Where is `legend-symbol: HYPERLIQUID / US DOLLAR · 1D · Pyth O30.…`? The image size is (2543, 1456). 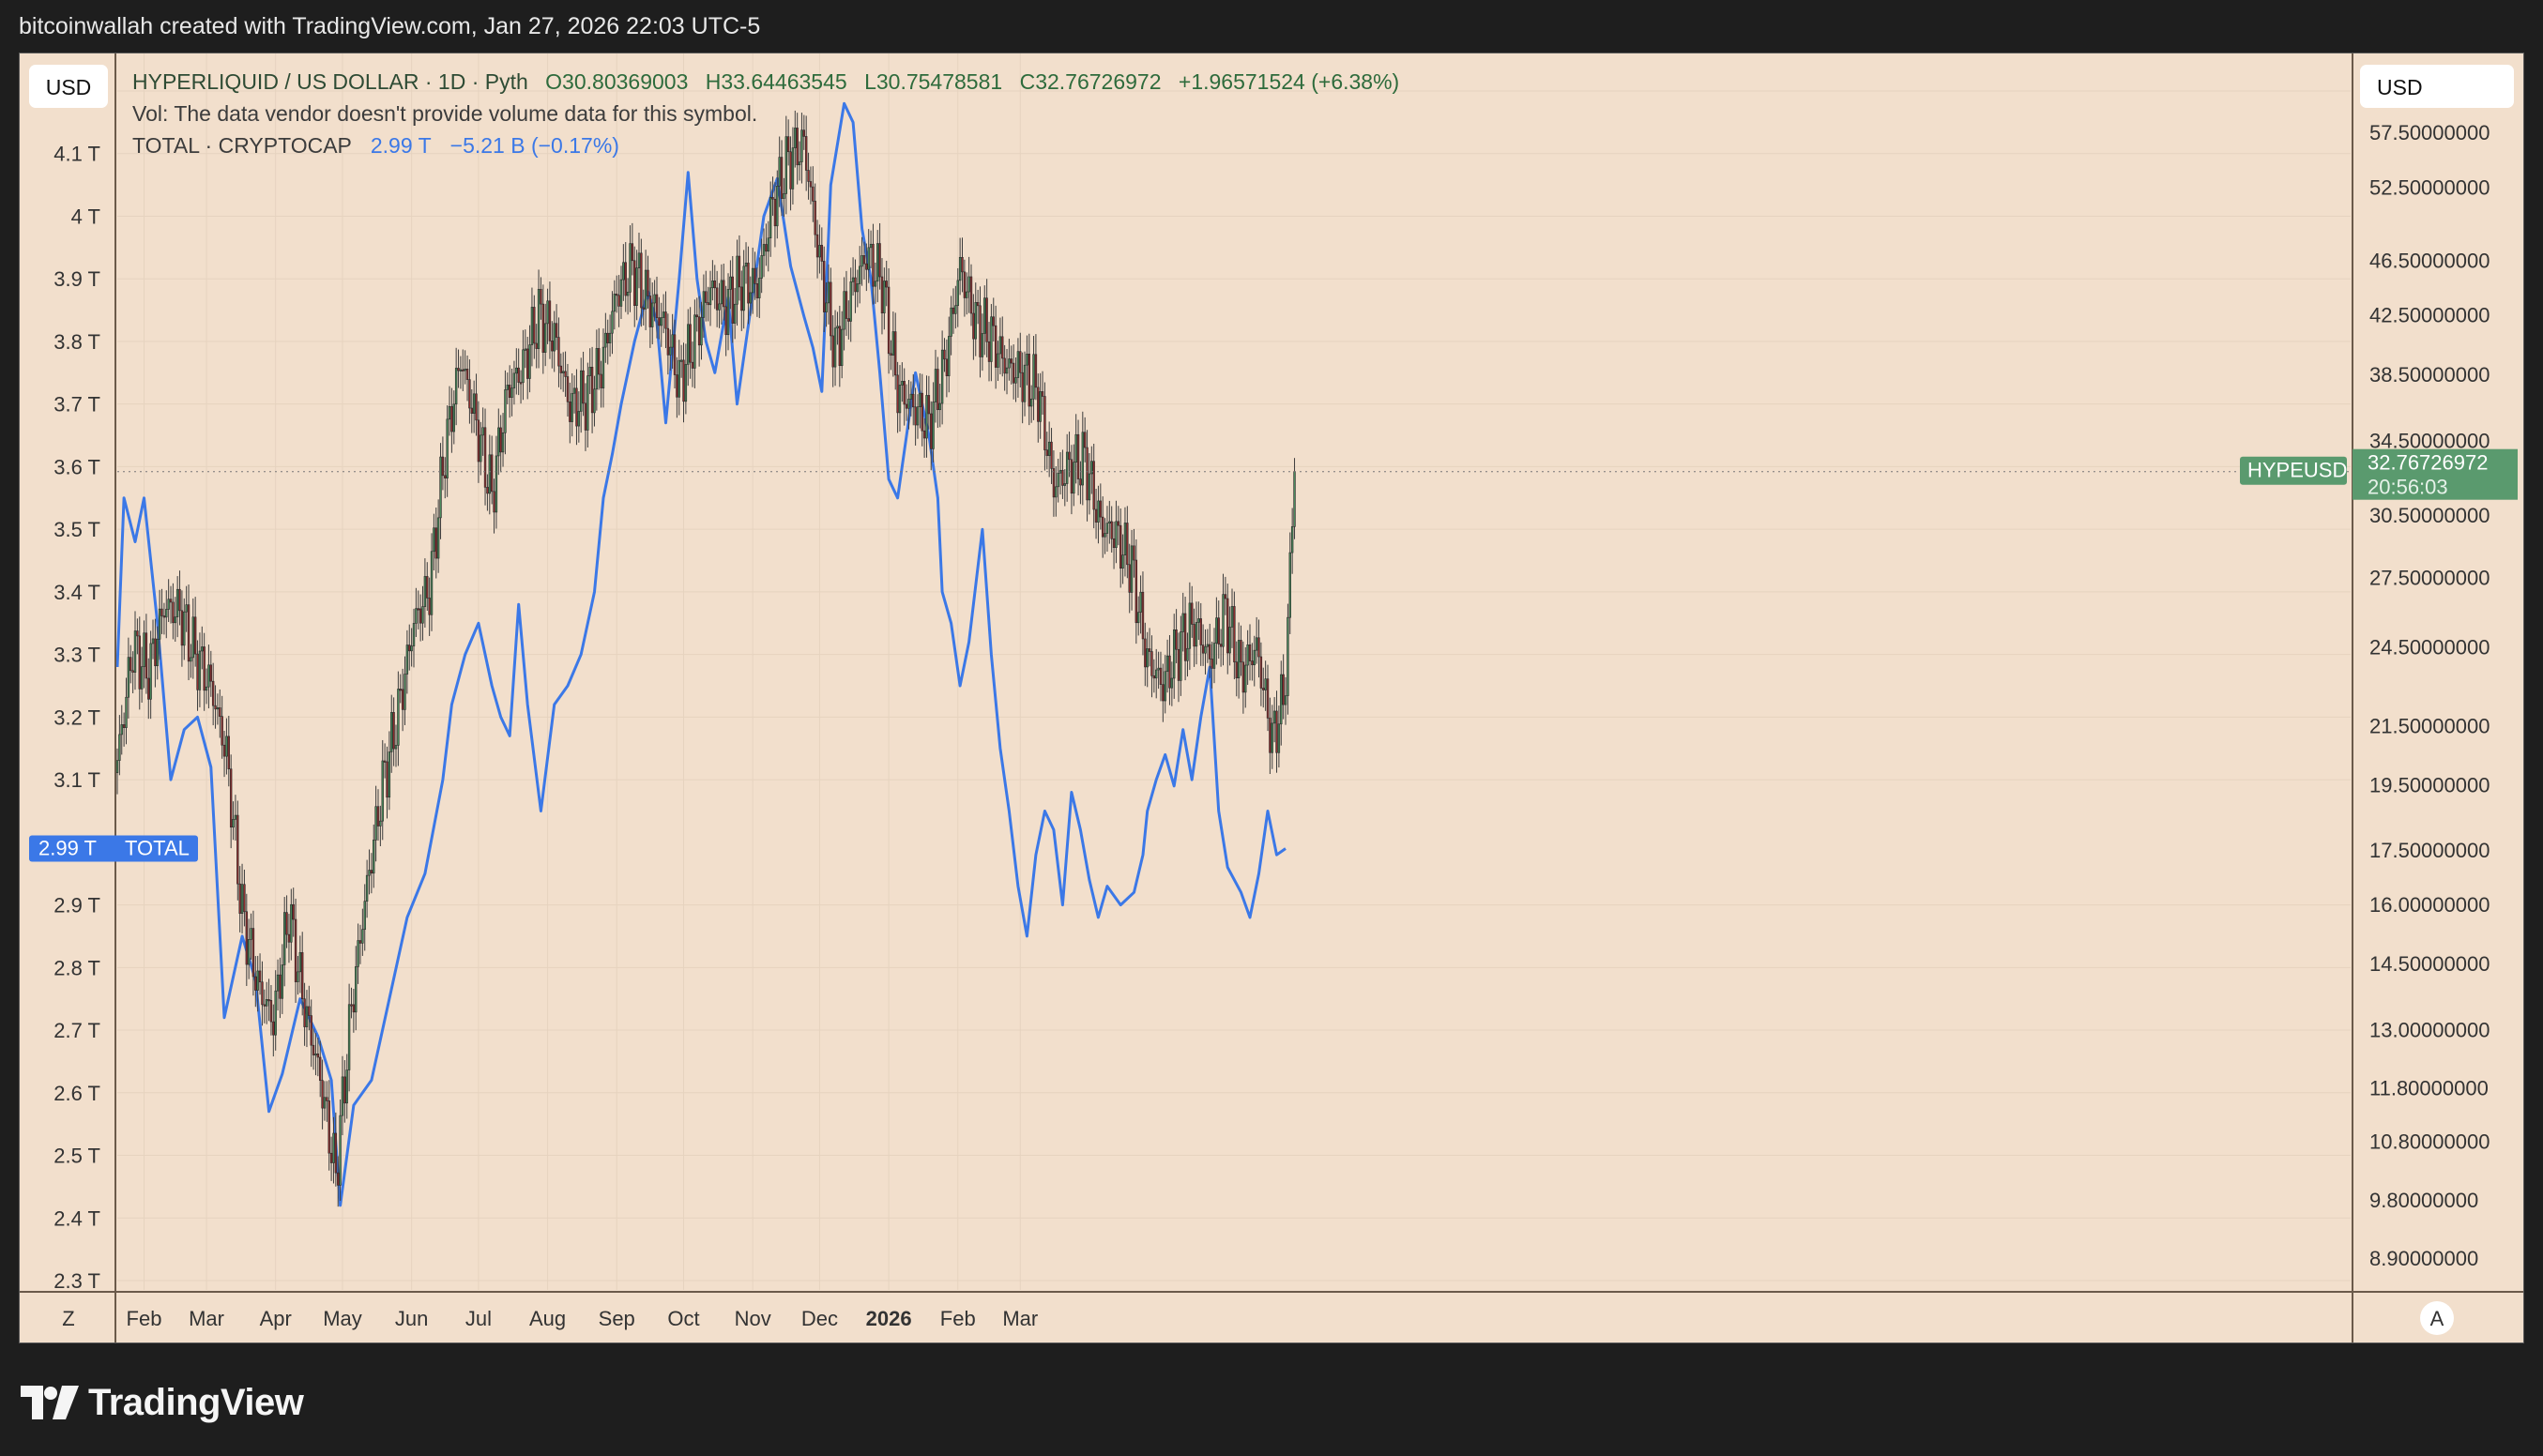
legend-symbol: HYPERLIQUID / US DOLLAR · 1D · Pyth O30.… is located at coordinates (765, 81).